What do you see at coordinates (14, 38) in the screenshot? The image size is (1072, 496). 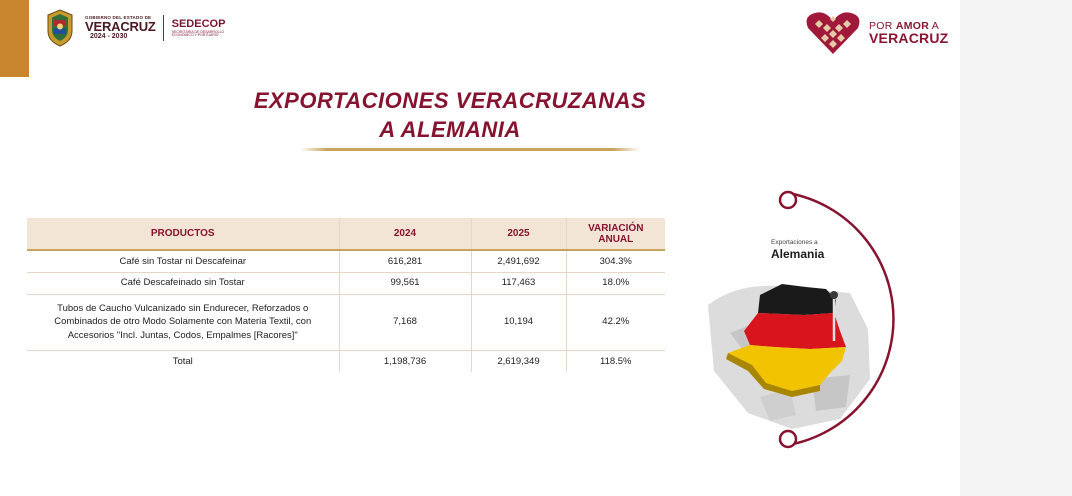 I see `corner-accent-tab` at bounding box center [14, 38].